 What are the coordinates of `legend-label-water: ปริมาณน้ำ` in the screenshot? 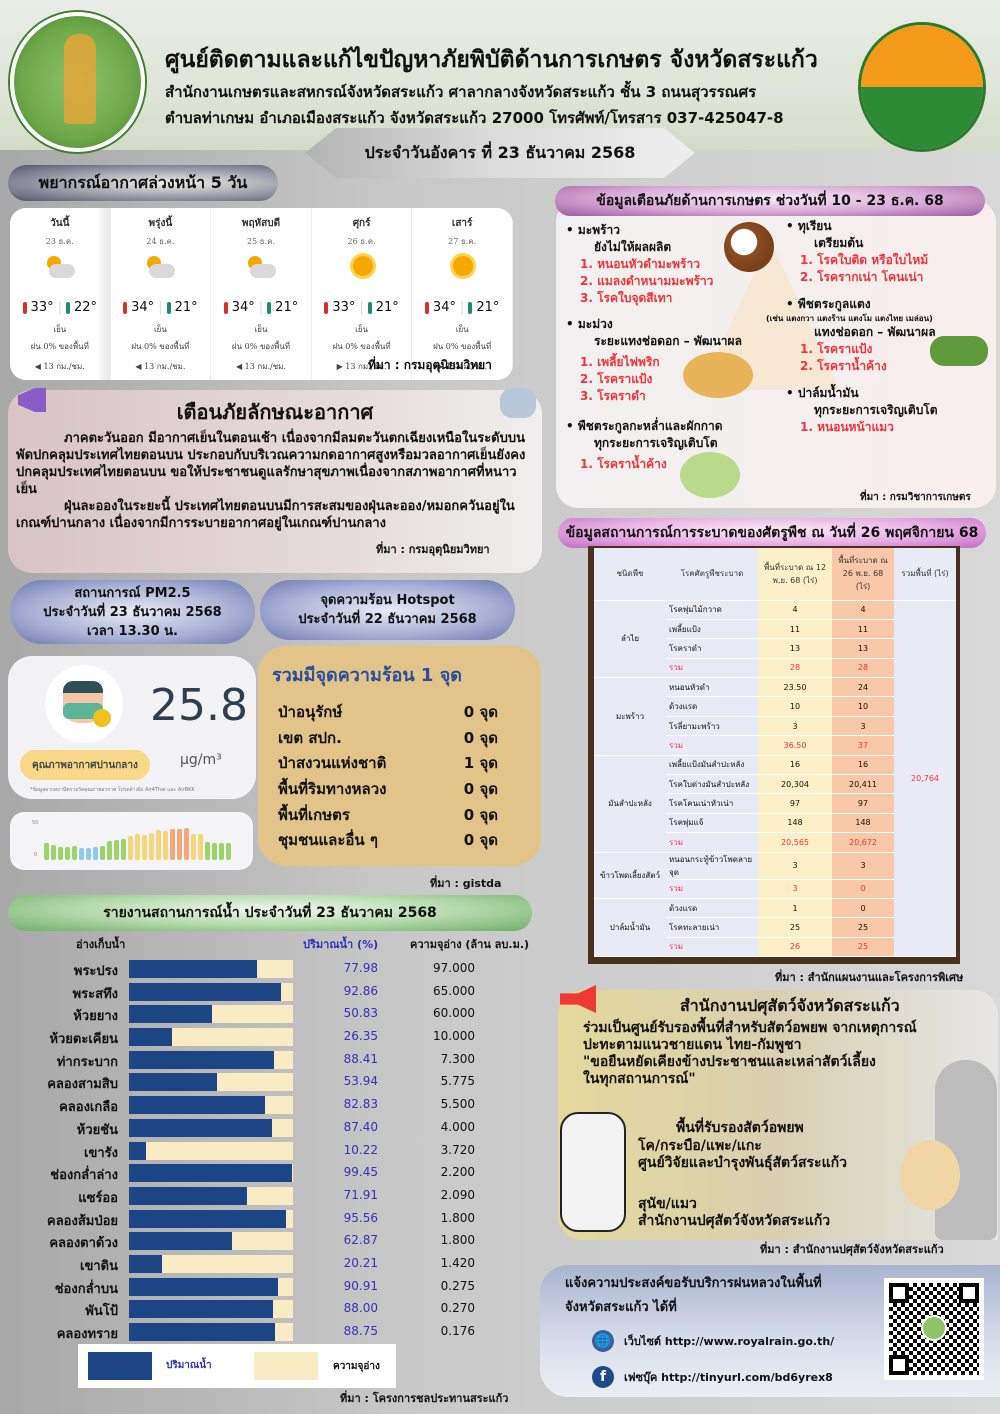 It's located at (189, 1365).